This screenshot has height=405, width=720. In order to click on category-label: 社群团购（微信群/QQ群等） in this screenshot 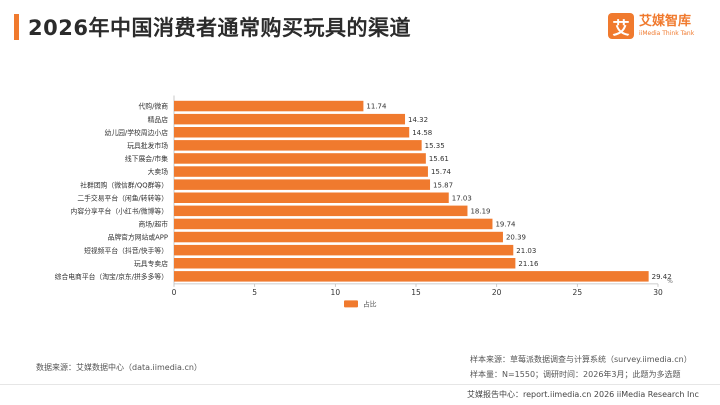, I will do `click(124, 184)`.